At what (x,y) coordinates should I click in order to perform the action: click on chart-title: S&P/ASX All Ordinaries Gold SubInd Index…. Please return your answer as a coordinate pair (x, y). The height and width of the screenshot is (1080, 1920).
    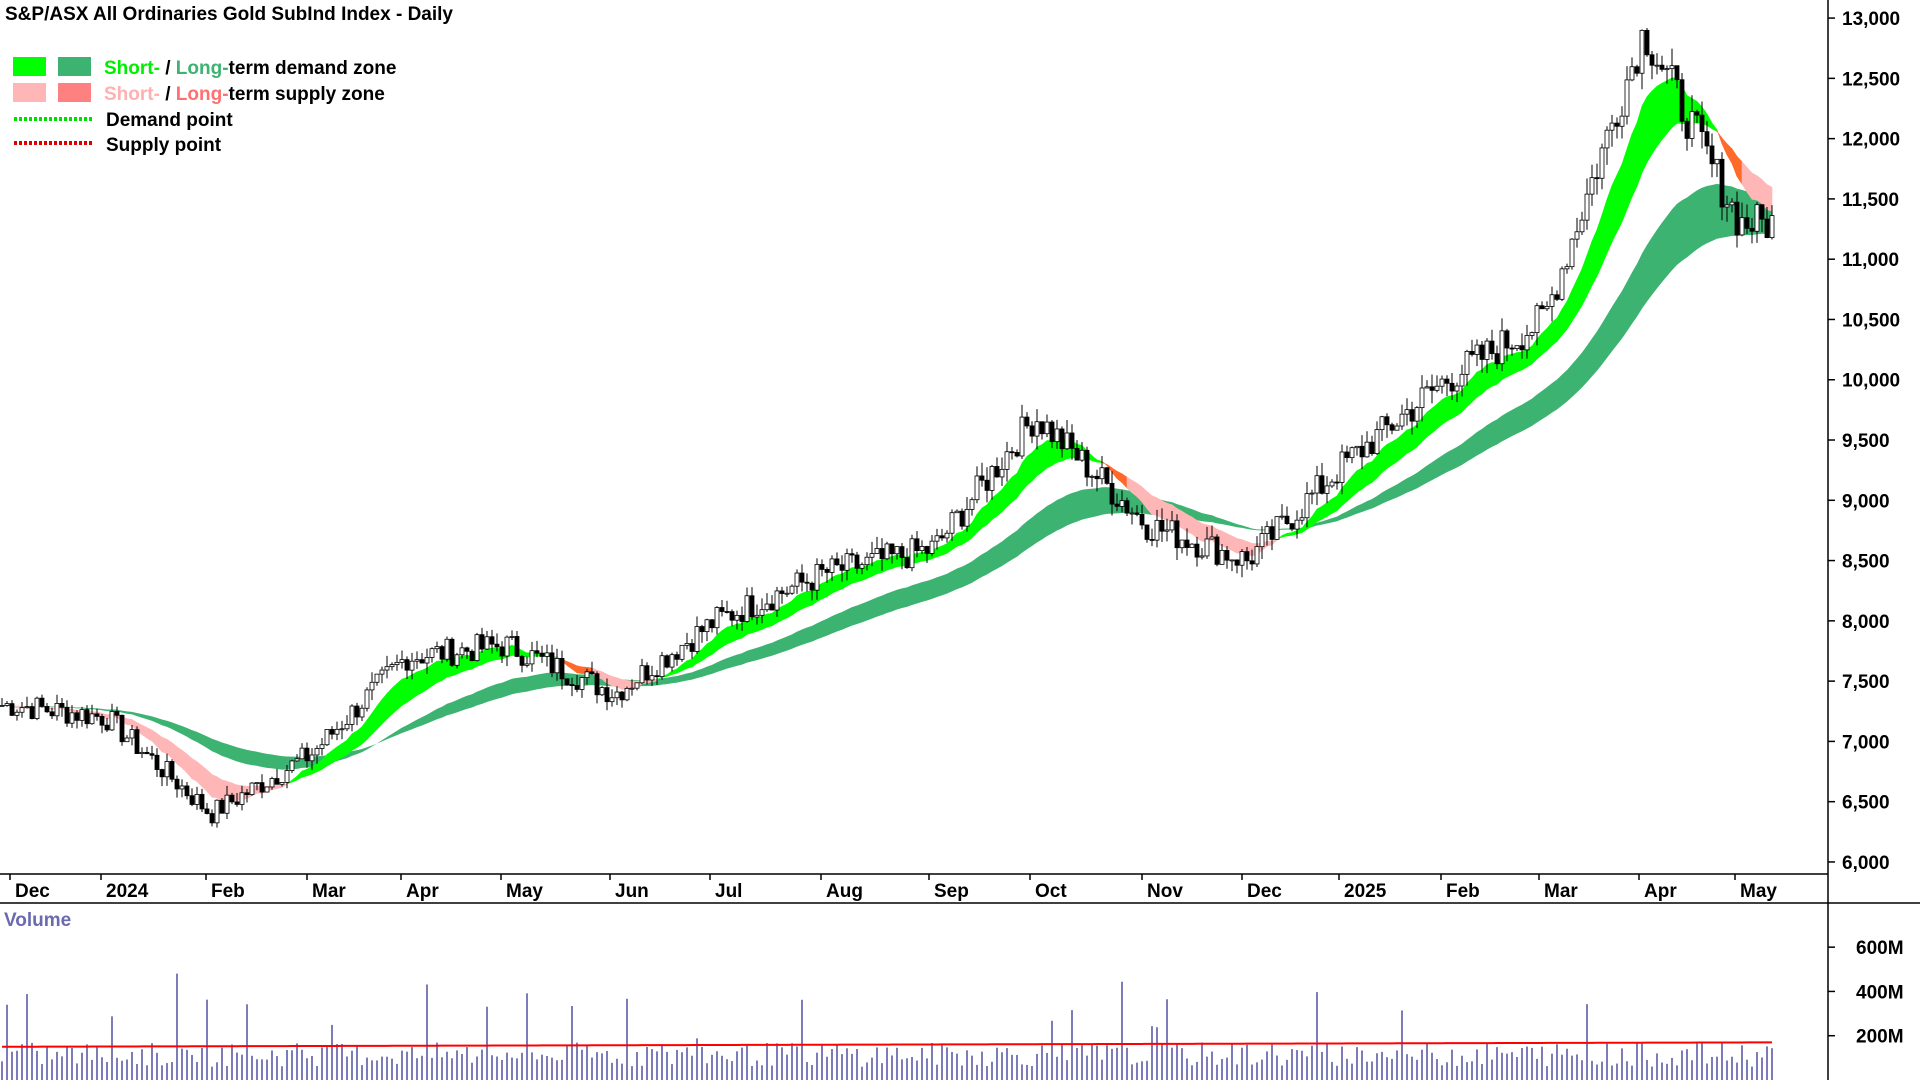
    Looking at the image, I should click on (229, 14).